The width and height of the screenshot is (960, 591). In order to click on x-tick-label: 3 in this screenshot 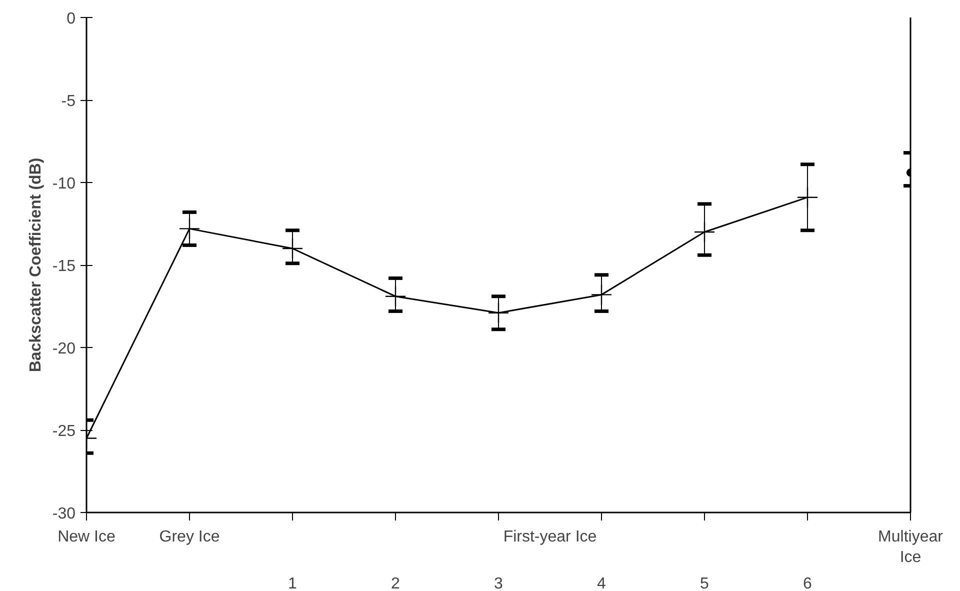, I will do `click(499, 583)`.